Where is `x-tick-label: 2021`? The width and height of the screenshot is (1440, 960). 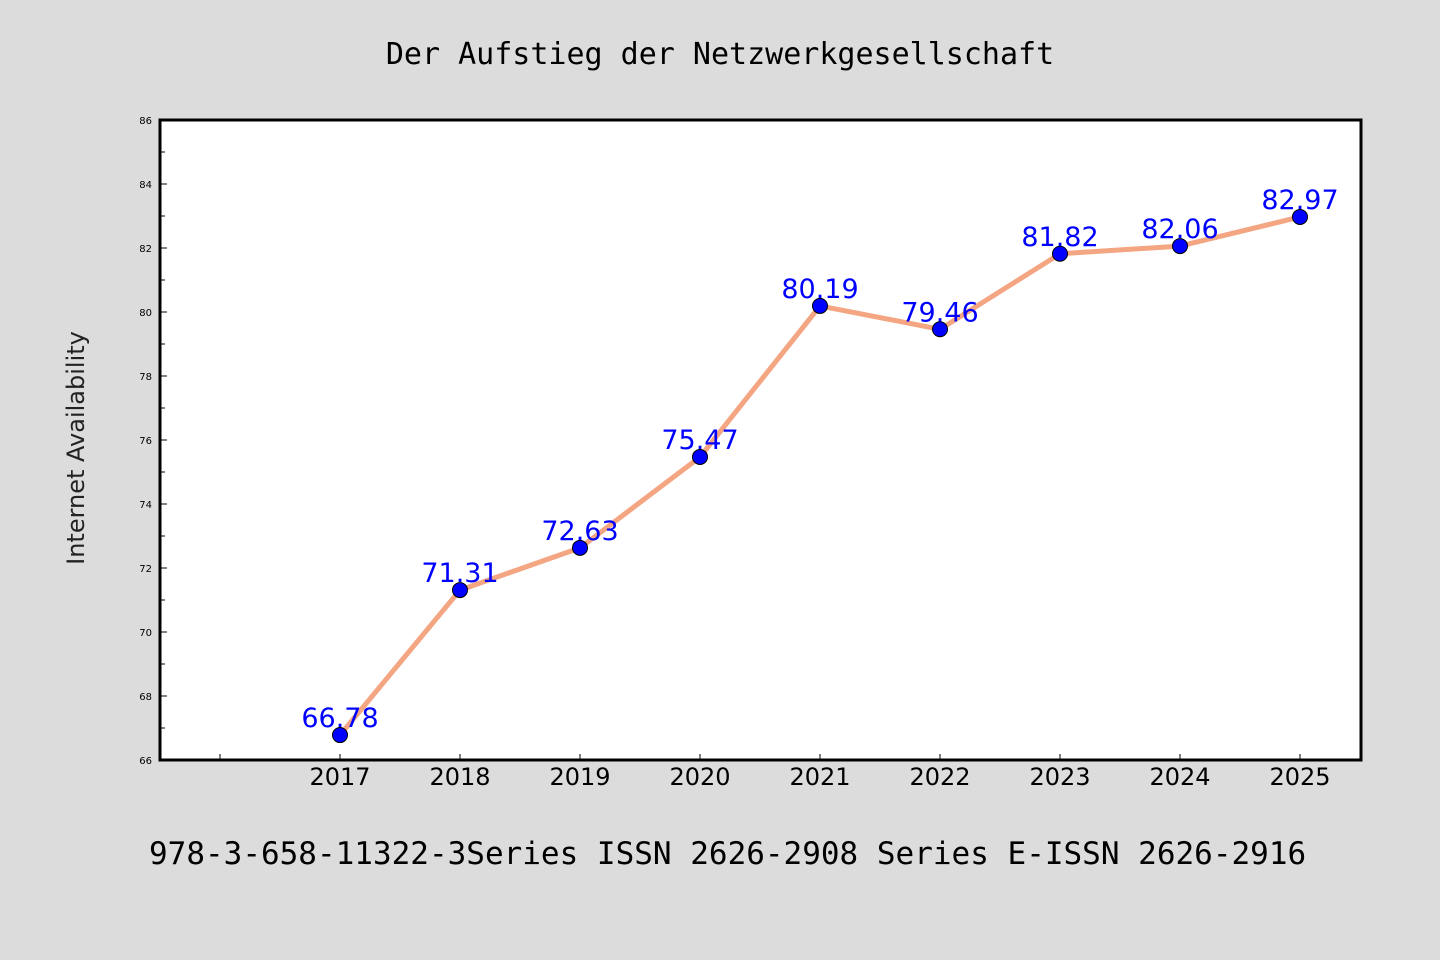
x-tick-label: 2021 is located at coordinates (819, 777).